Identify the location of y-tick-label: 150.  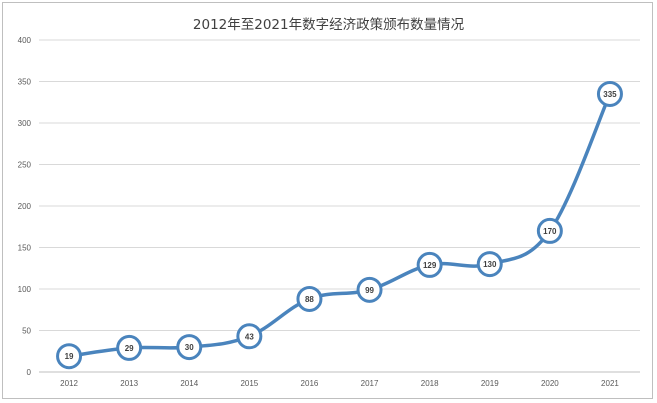
(25, 248).